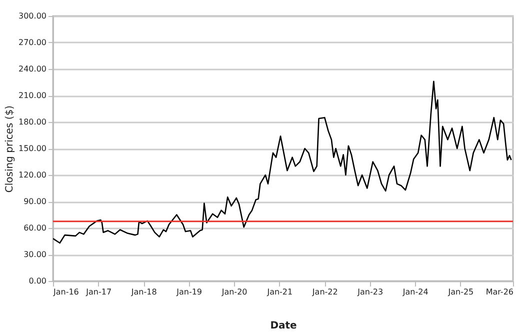 The height and width of the screenshot is (336, 528). Describe the element at coordinates (65, 292) in the screenshot. I see `x-tick-label: Jan-16` at that location.